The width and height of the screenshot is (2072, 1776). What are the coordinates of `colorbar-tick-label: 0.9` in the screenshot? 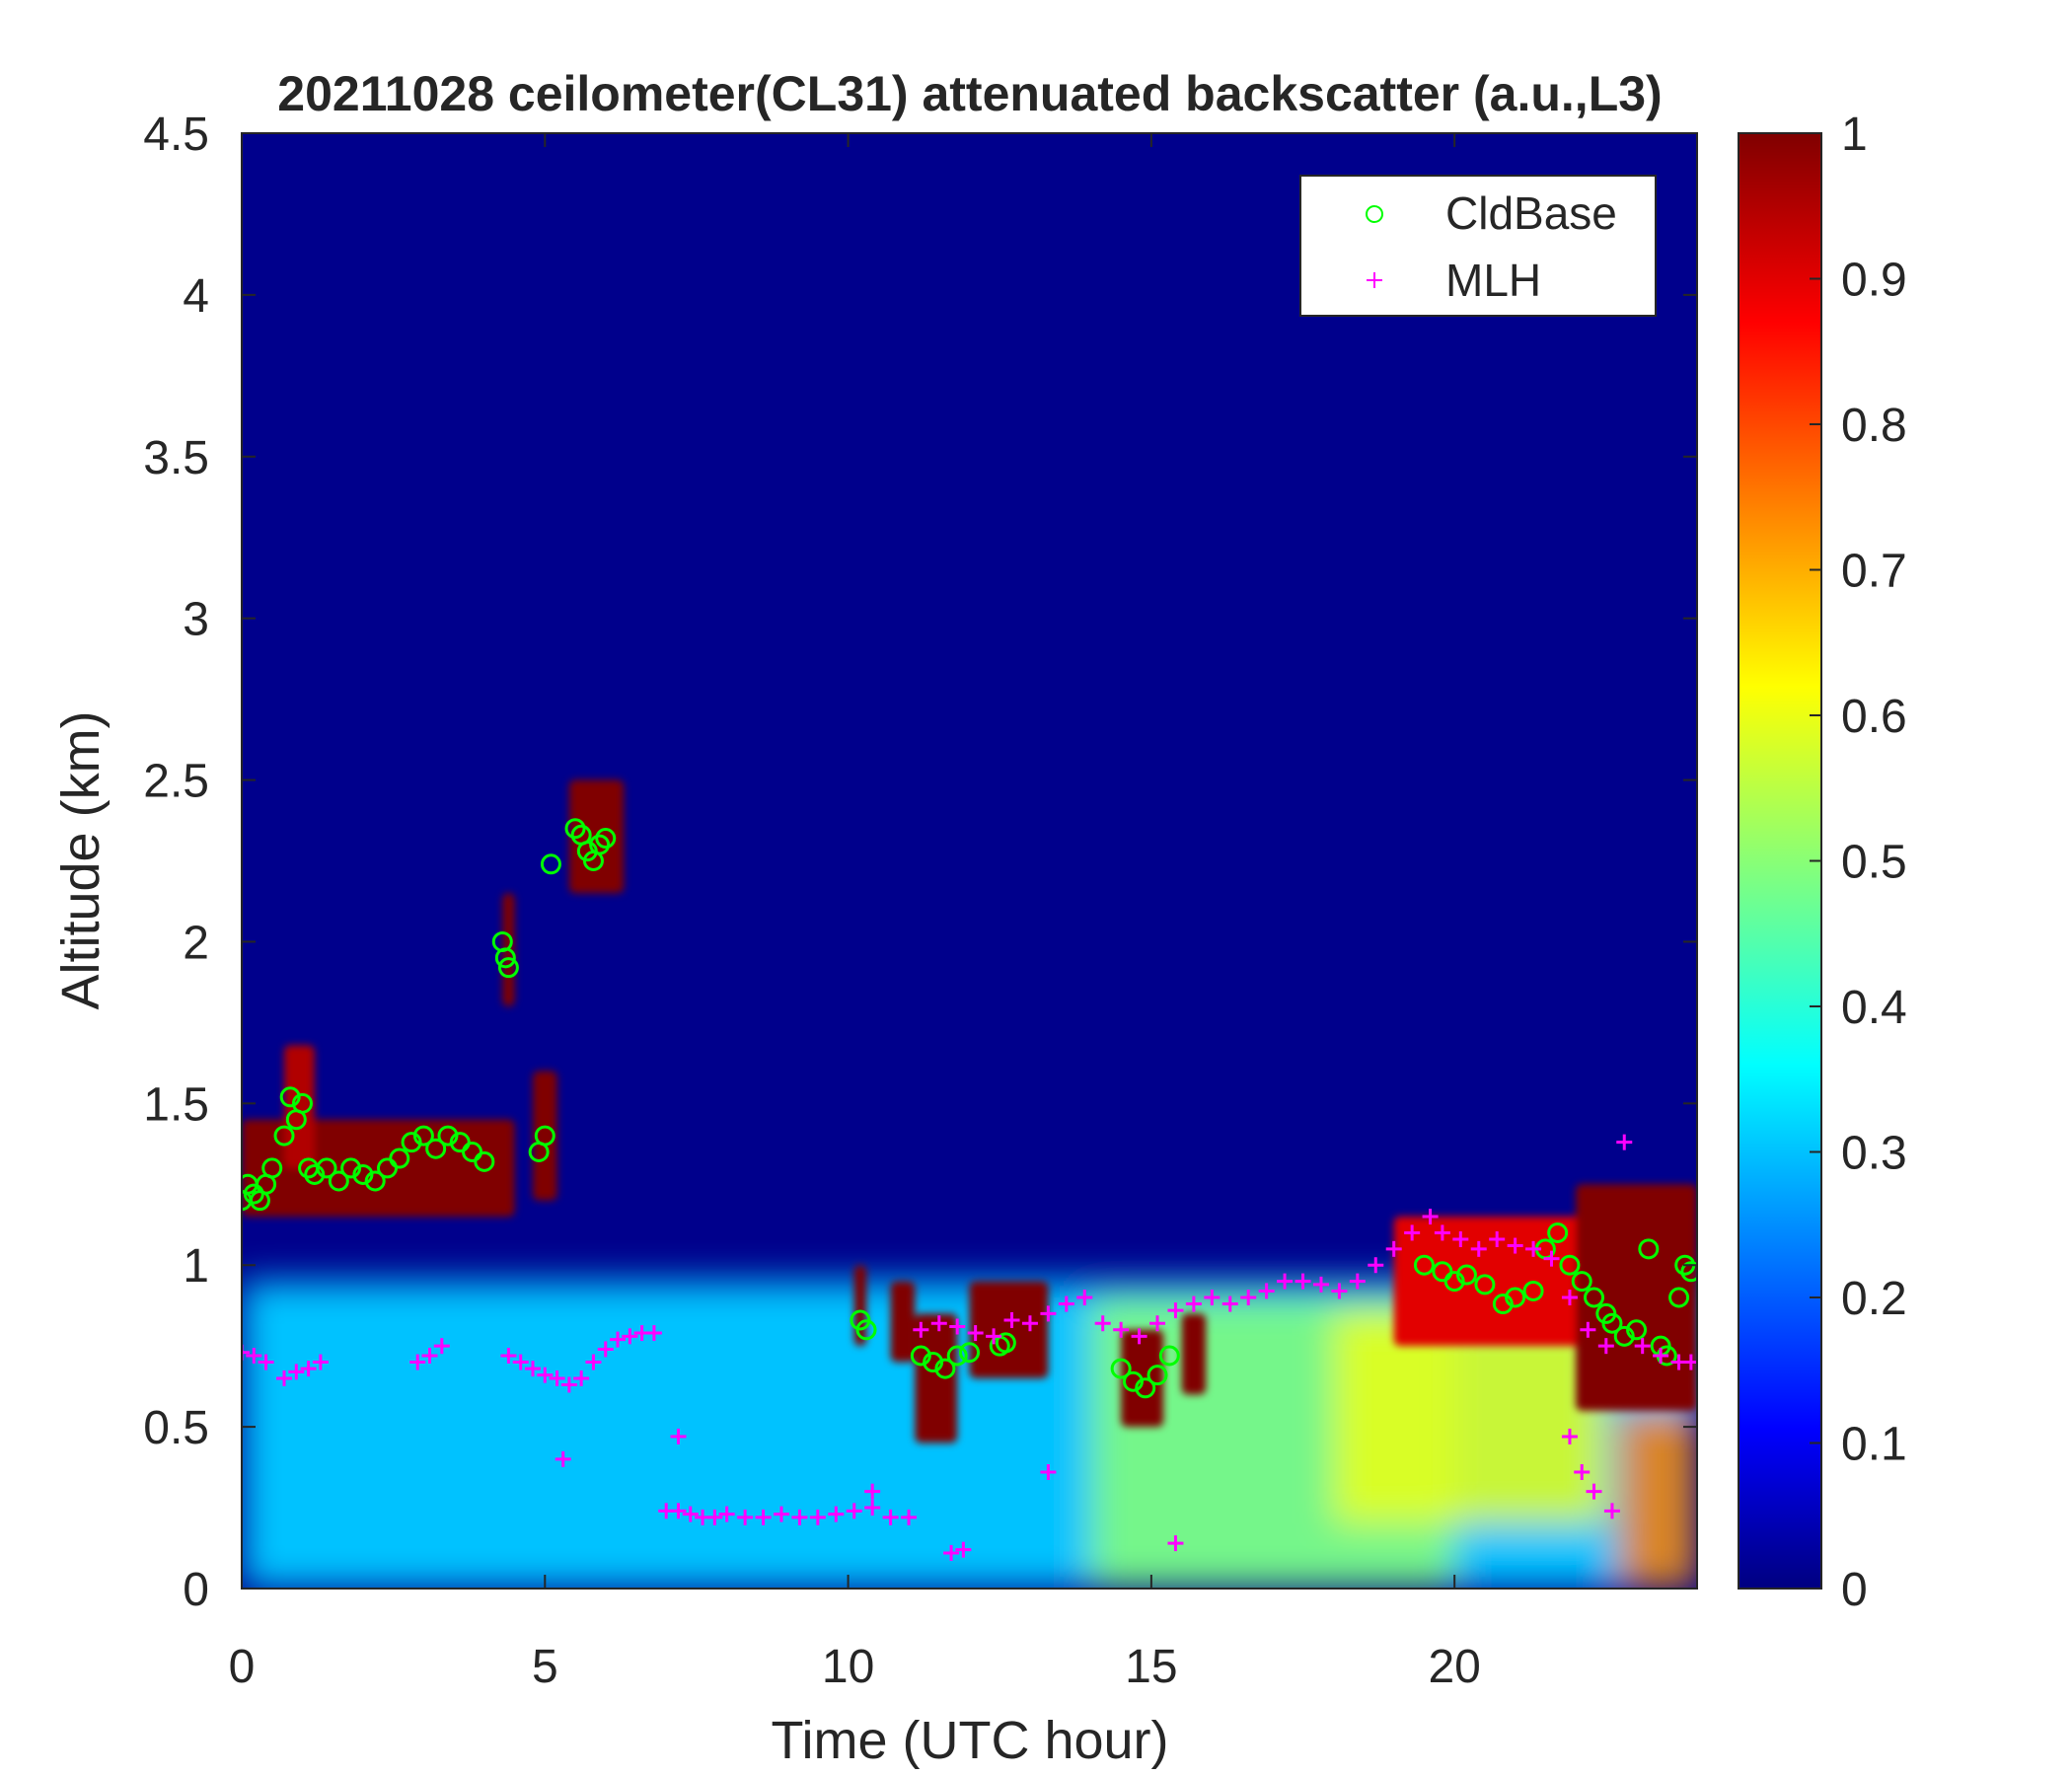 It's located at (1874, 281).